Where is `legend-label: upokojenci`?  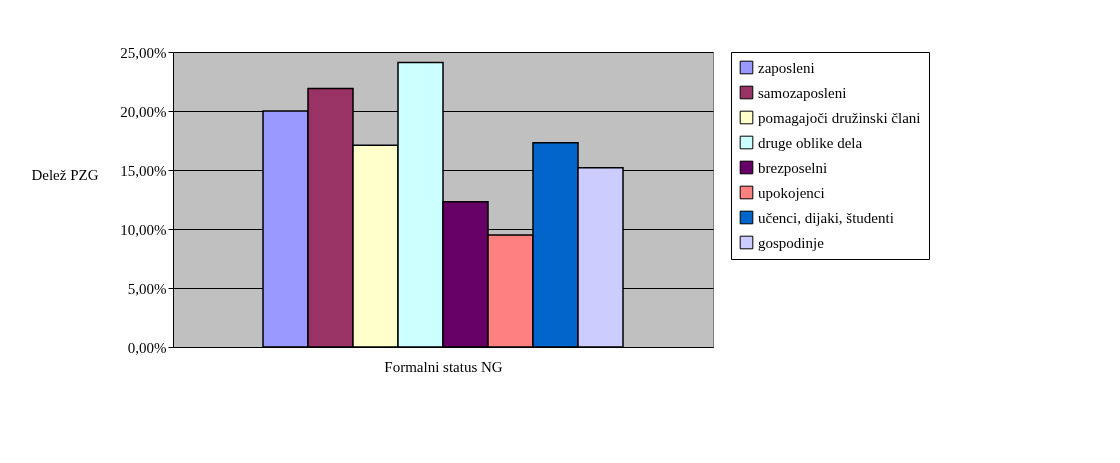 legend-label: upokojenci is located at coordinates (791, 192).